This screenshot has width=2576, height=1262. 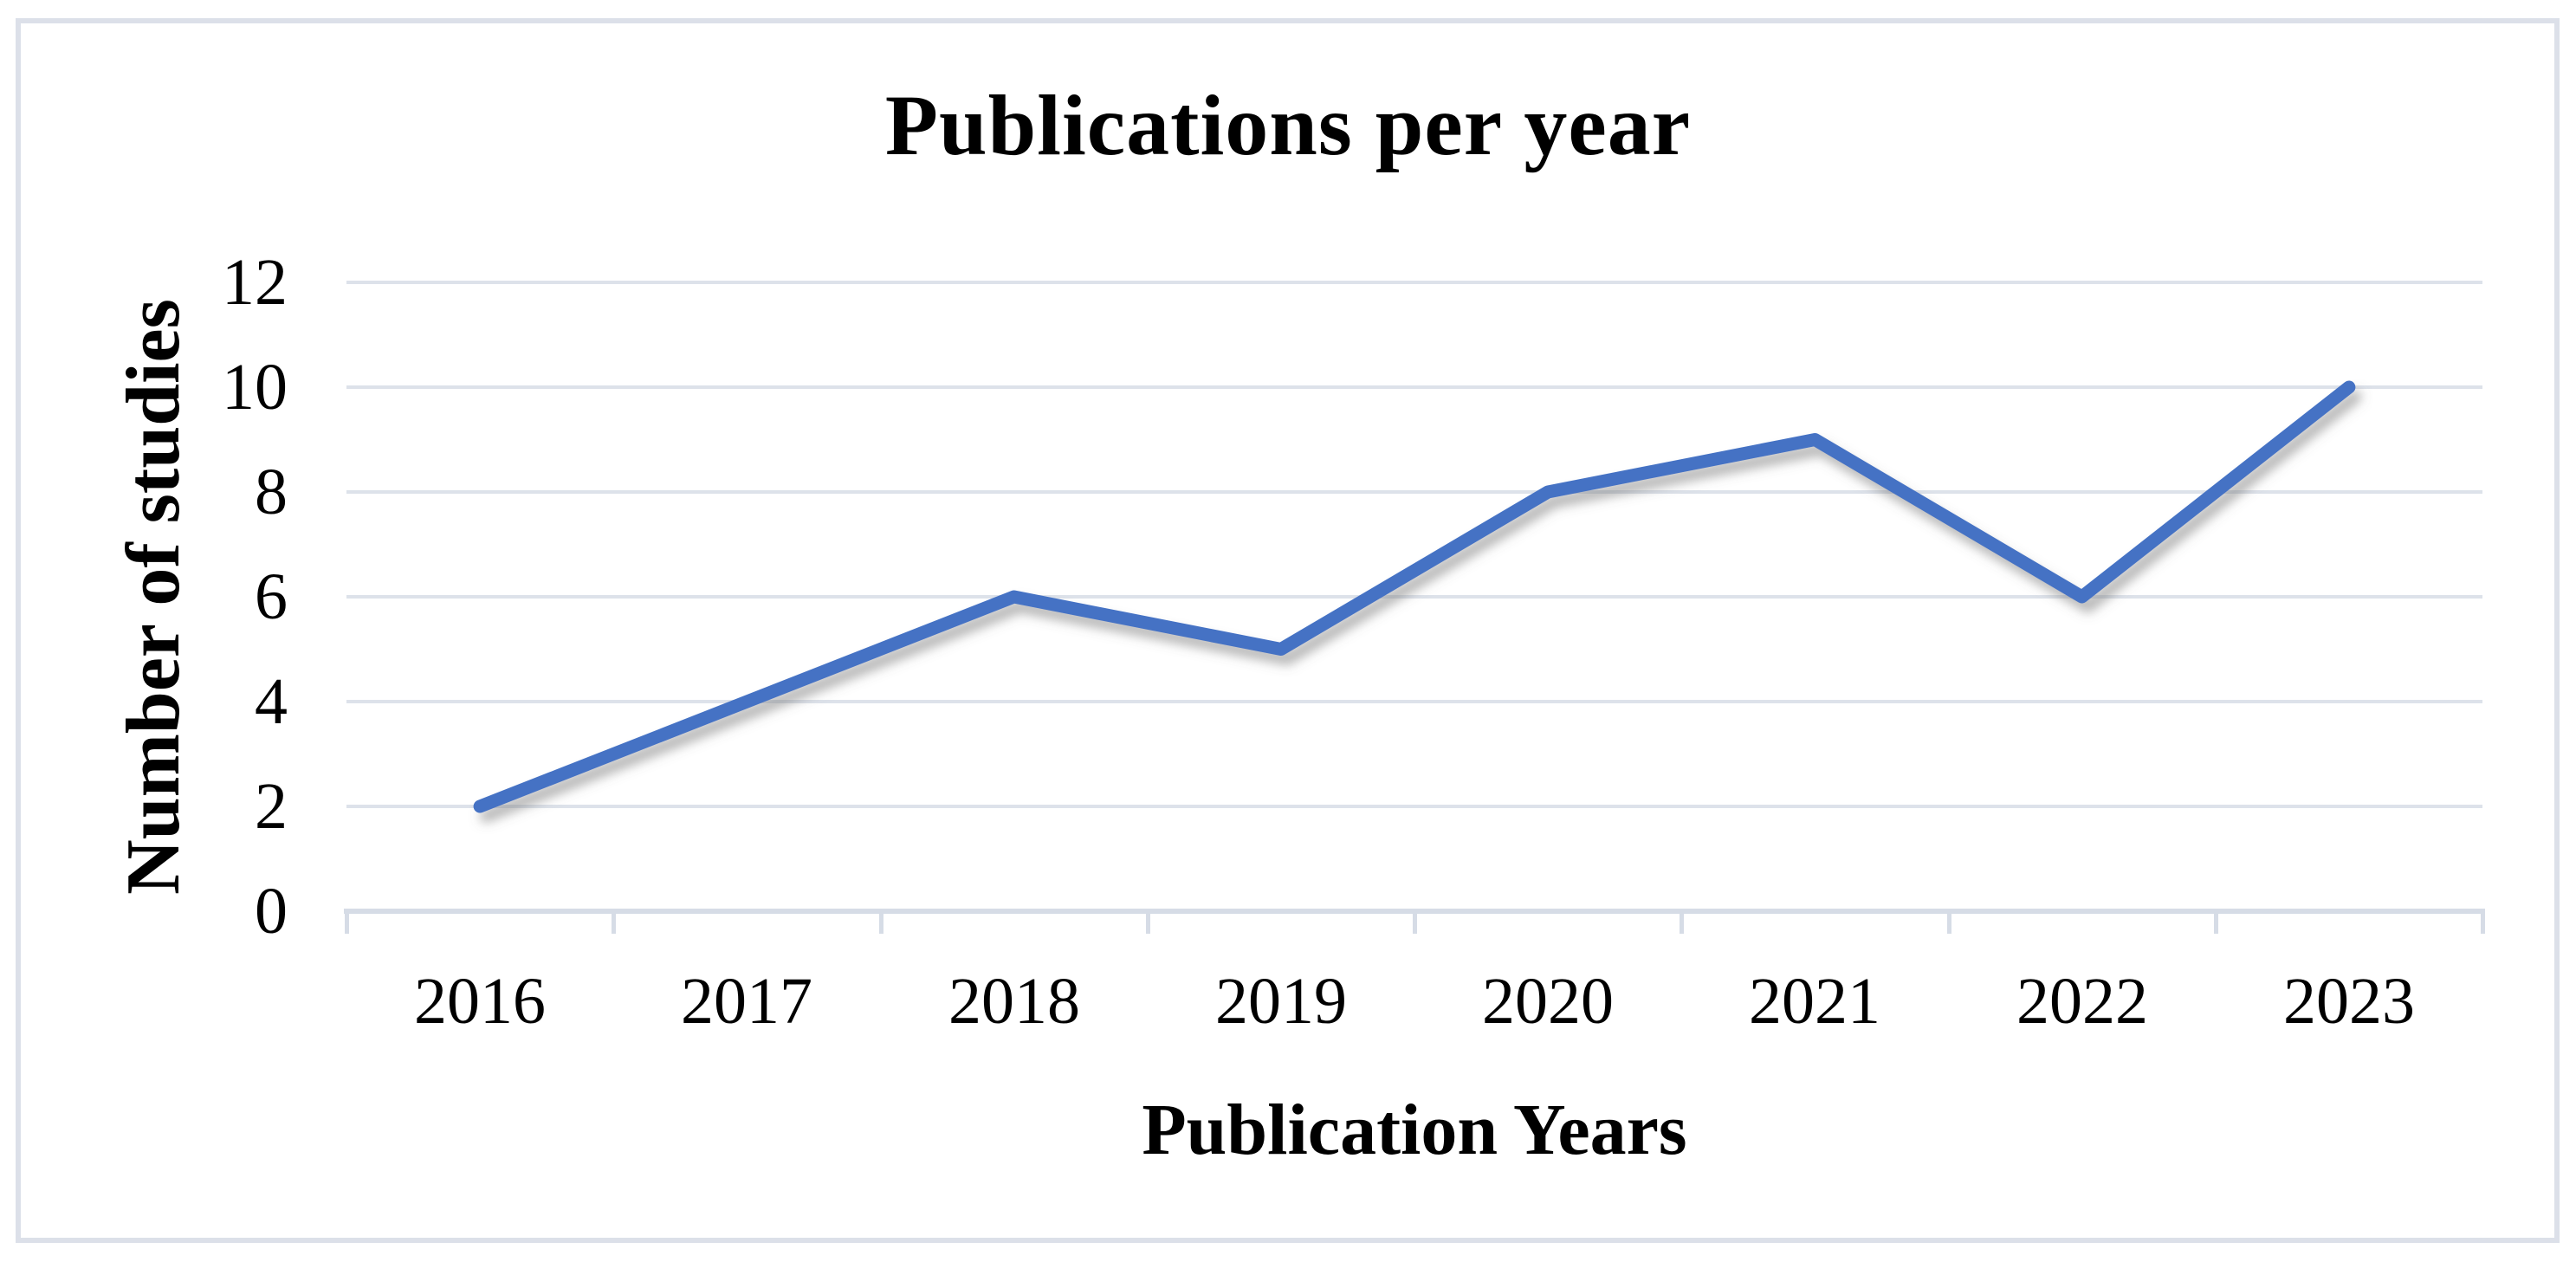 What do you see at coordinates (1014, 1002) in the screenshot?
I see `x-axis-tick-label: 2018` at bounding box center [1014, 1002].